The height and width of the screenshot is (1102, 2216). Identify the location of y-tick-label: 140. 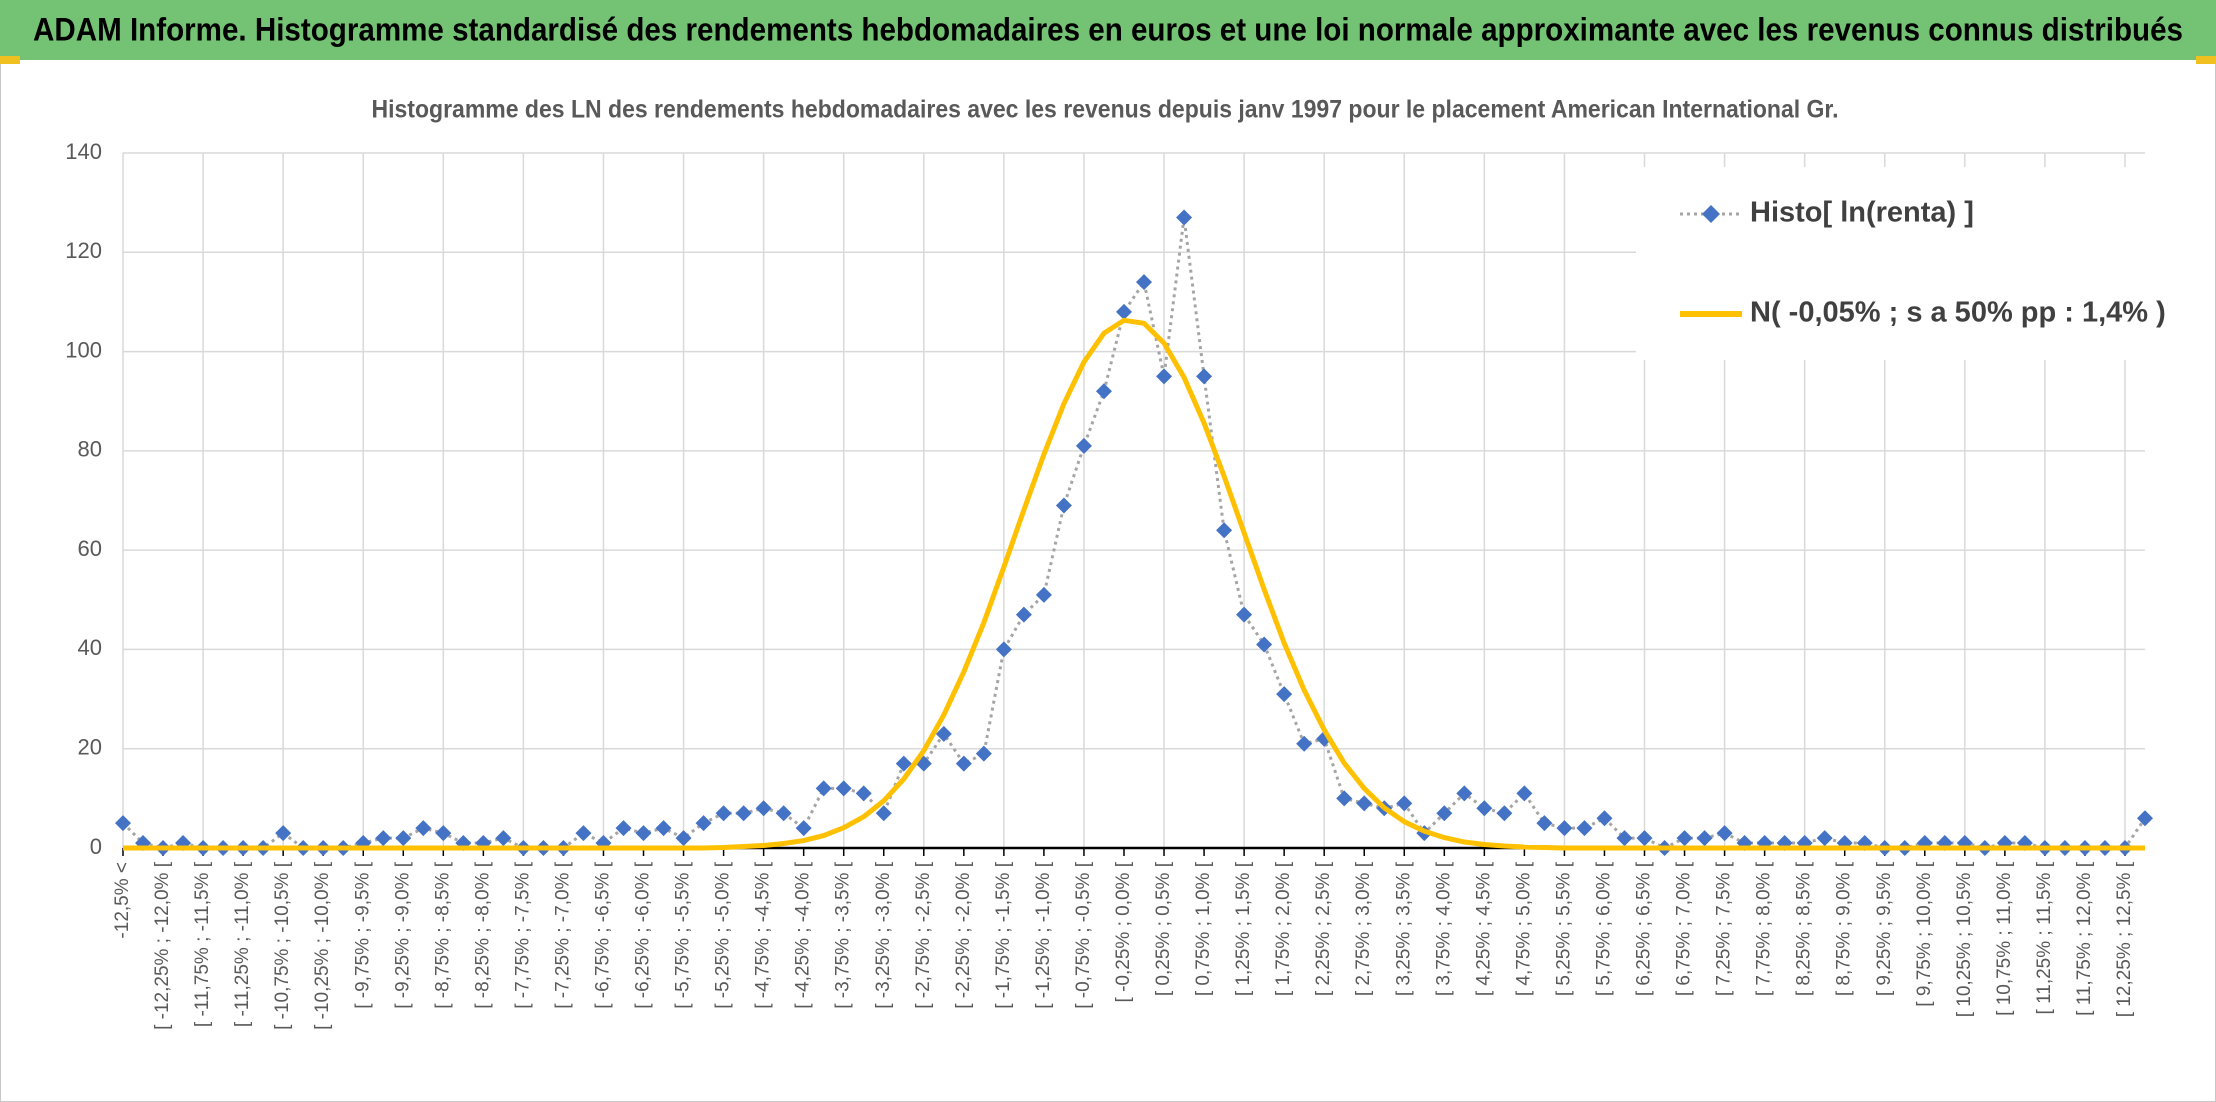
(83, 151).